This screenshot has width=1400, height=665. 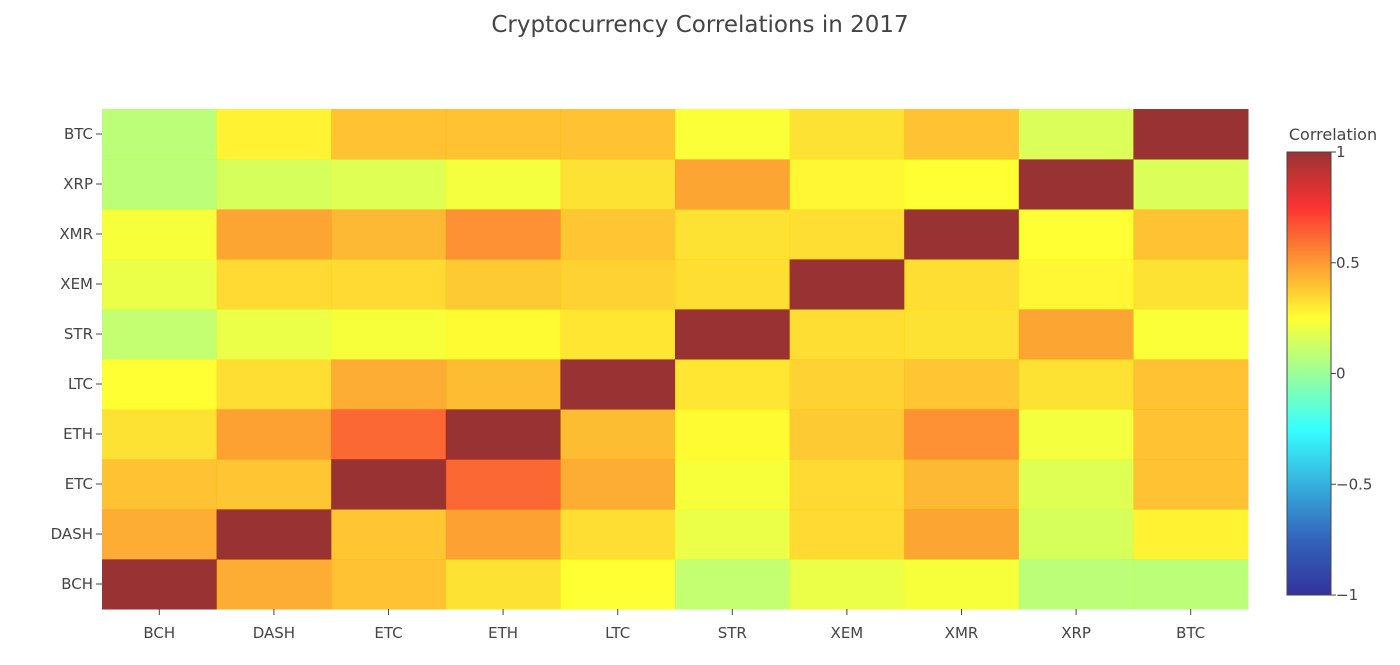 I want to click on heatmap-cell-STR-XEM, so click(x=847, y=334).